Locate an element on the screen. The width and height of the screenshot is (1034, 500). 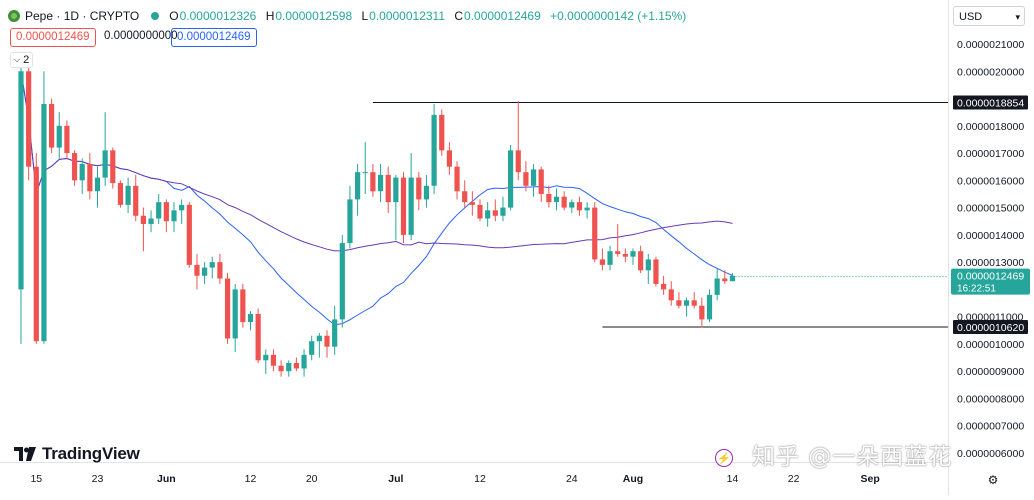
y-tick-label-4: 0.0000016000 is located at coordinates (990, 181).